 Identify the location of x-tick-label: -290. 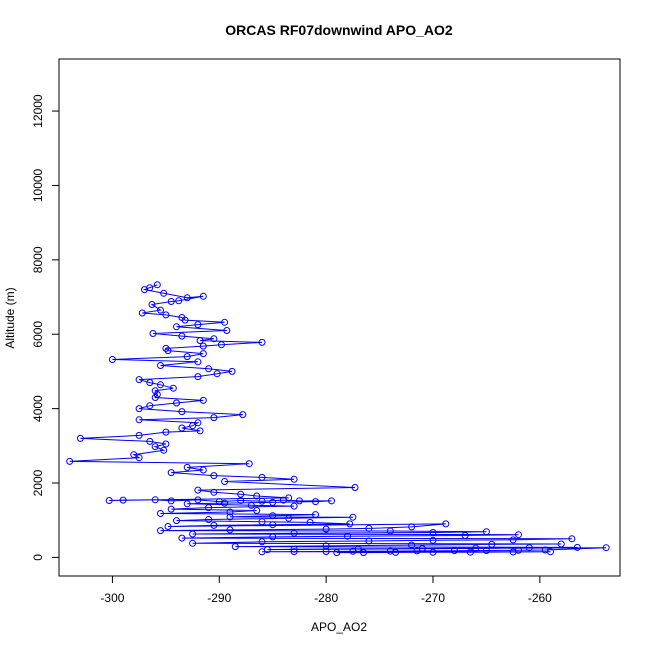
(219, 598).